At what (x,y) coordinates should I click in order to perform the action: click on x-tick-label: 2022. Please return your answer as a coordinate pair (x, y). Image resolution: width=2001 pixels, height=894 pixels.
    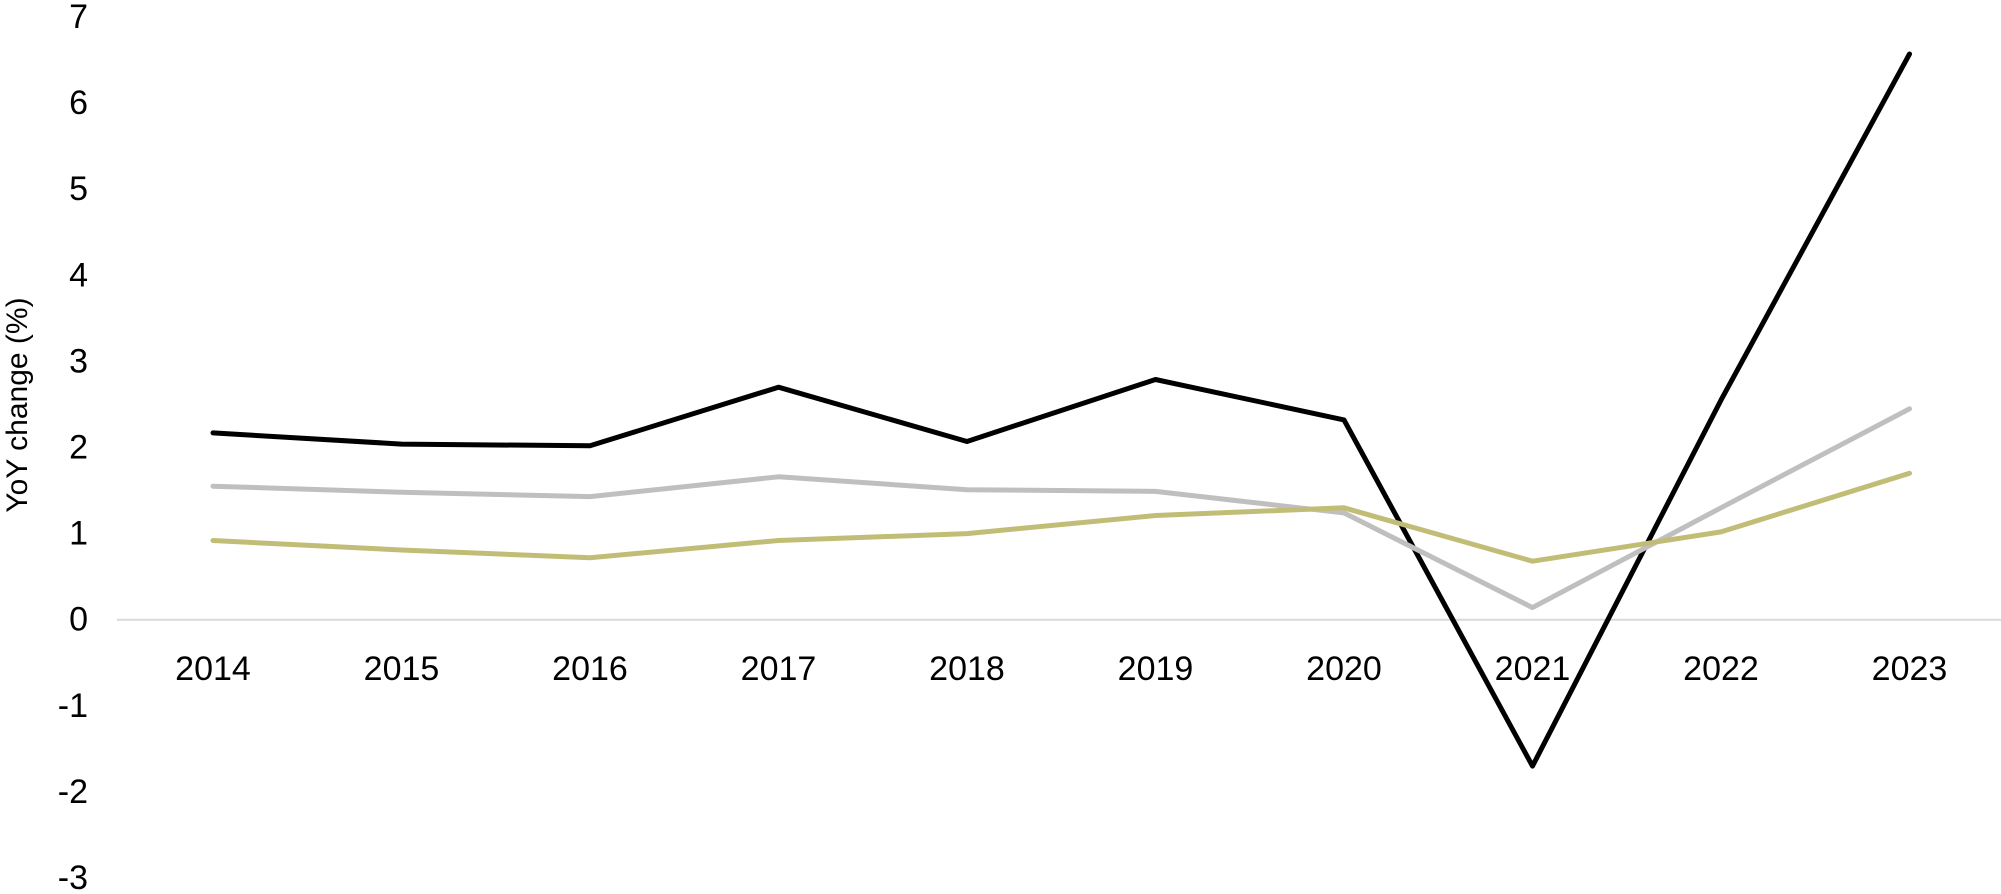
    Looking at the image, I should click on (1721, 669).